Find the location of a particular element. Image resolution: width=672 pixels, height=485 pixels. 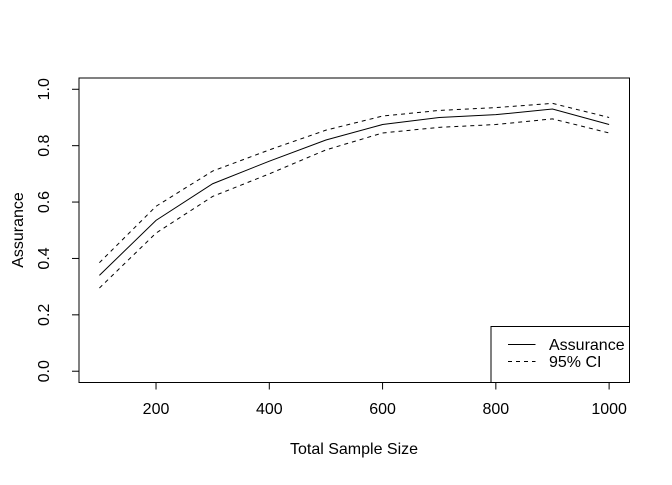

x-tick-label: 600 is located at coordinates (382, 409).